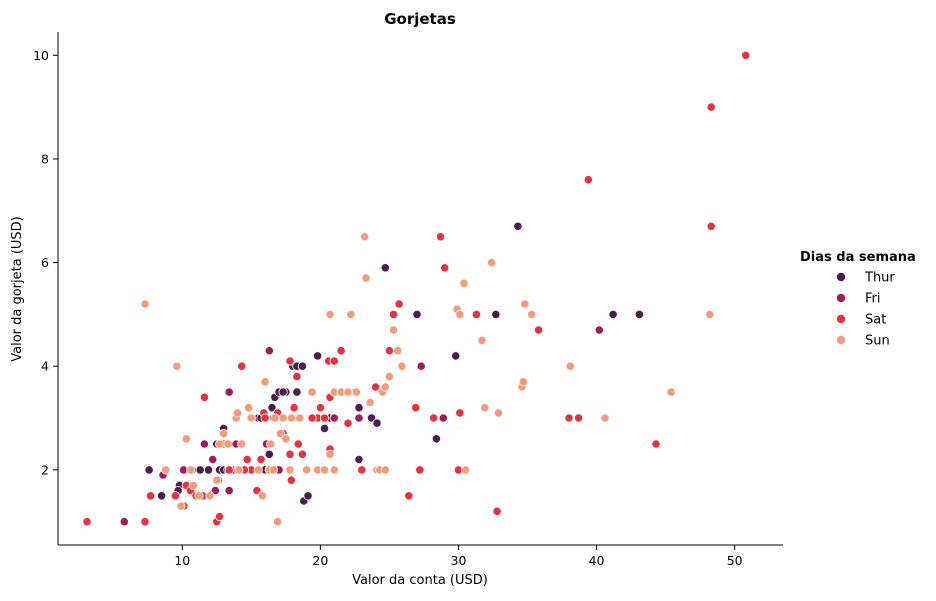 Image resolution: width=936 pixels, height=601 pixels. Describe the element at coordinates (597, 560) in the screenshot. I see `x-tick-label: 40` at that location.